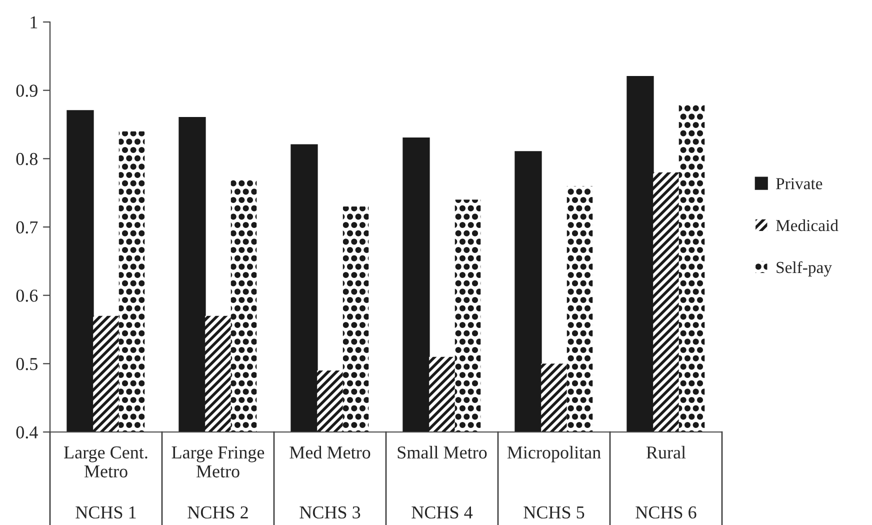 Image resolution: width=872 pixels, height=525 pixels. I want to click on y-tick-label: 0.5, so click(27, 364).